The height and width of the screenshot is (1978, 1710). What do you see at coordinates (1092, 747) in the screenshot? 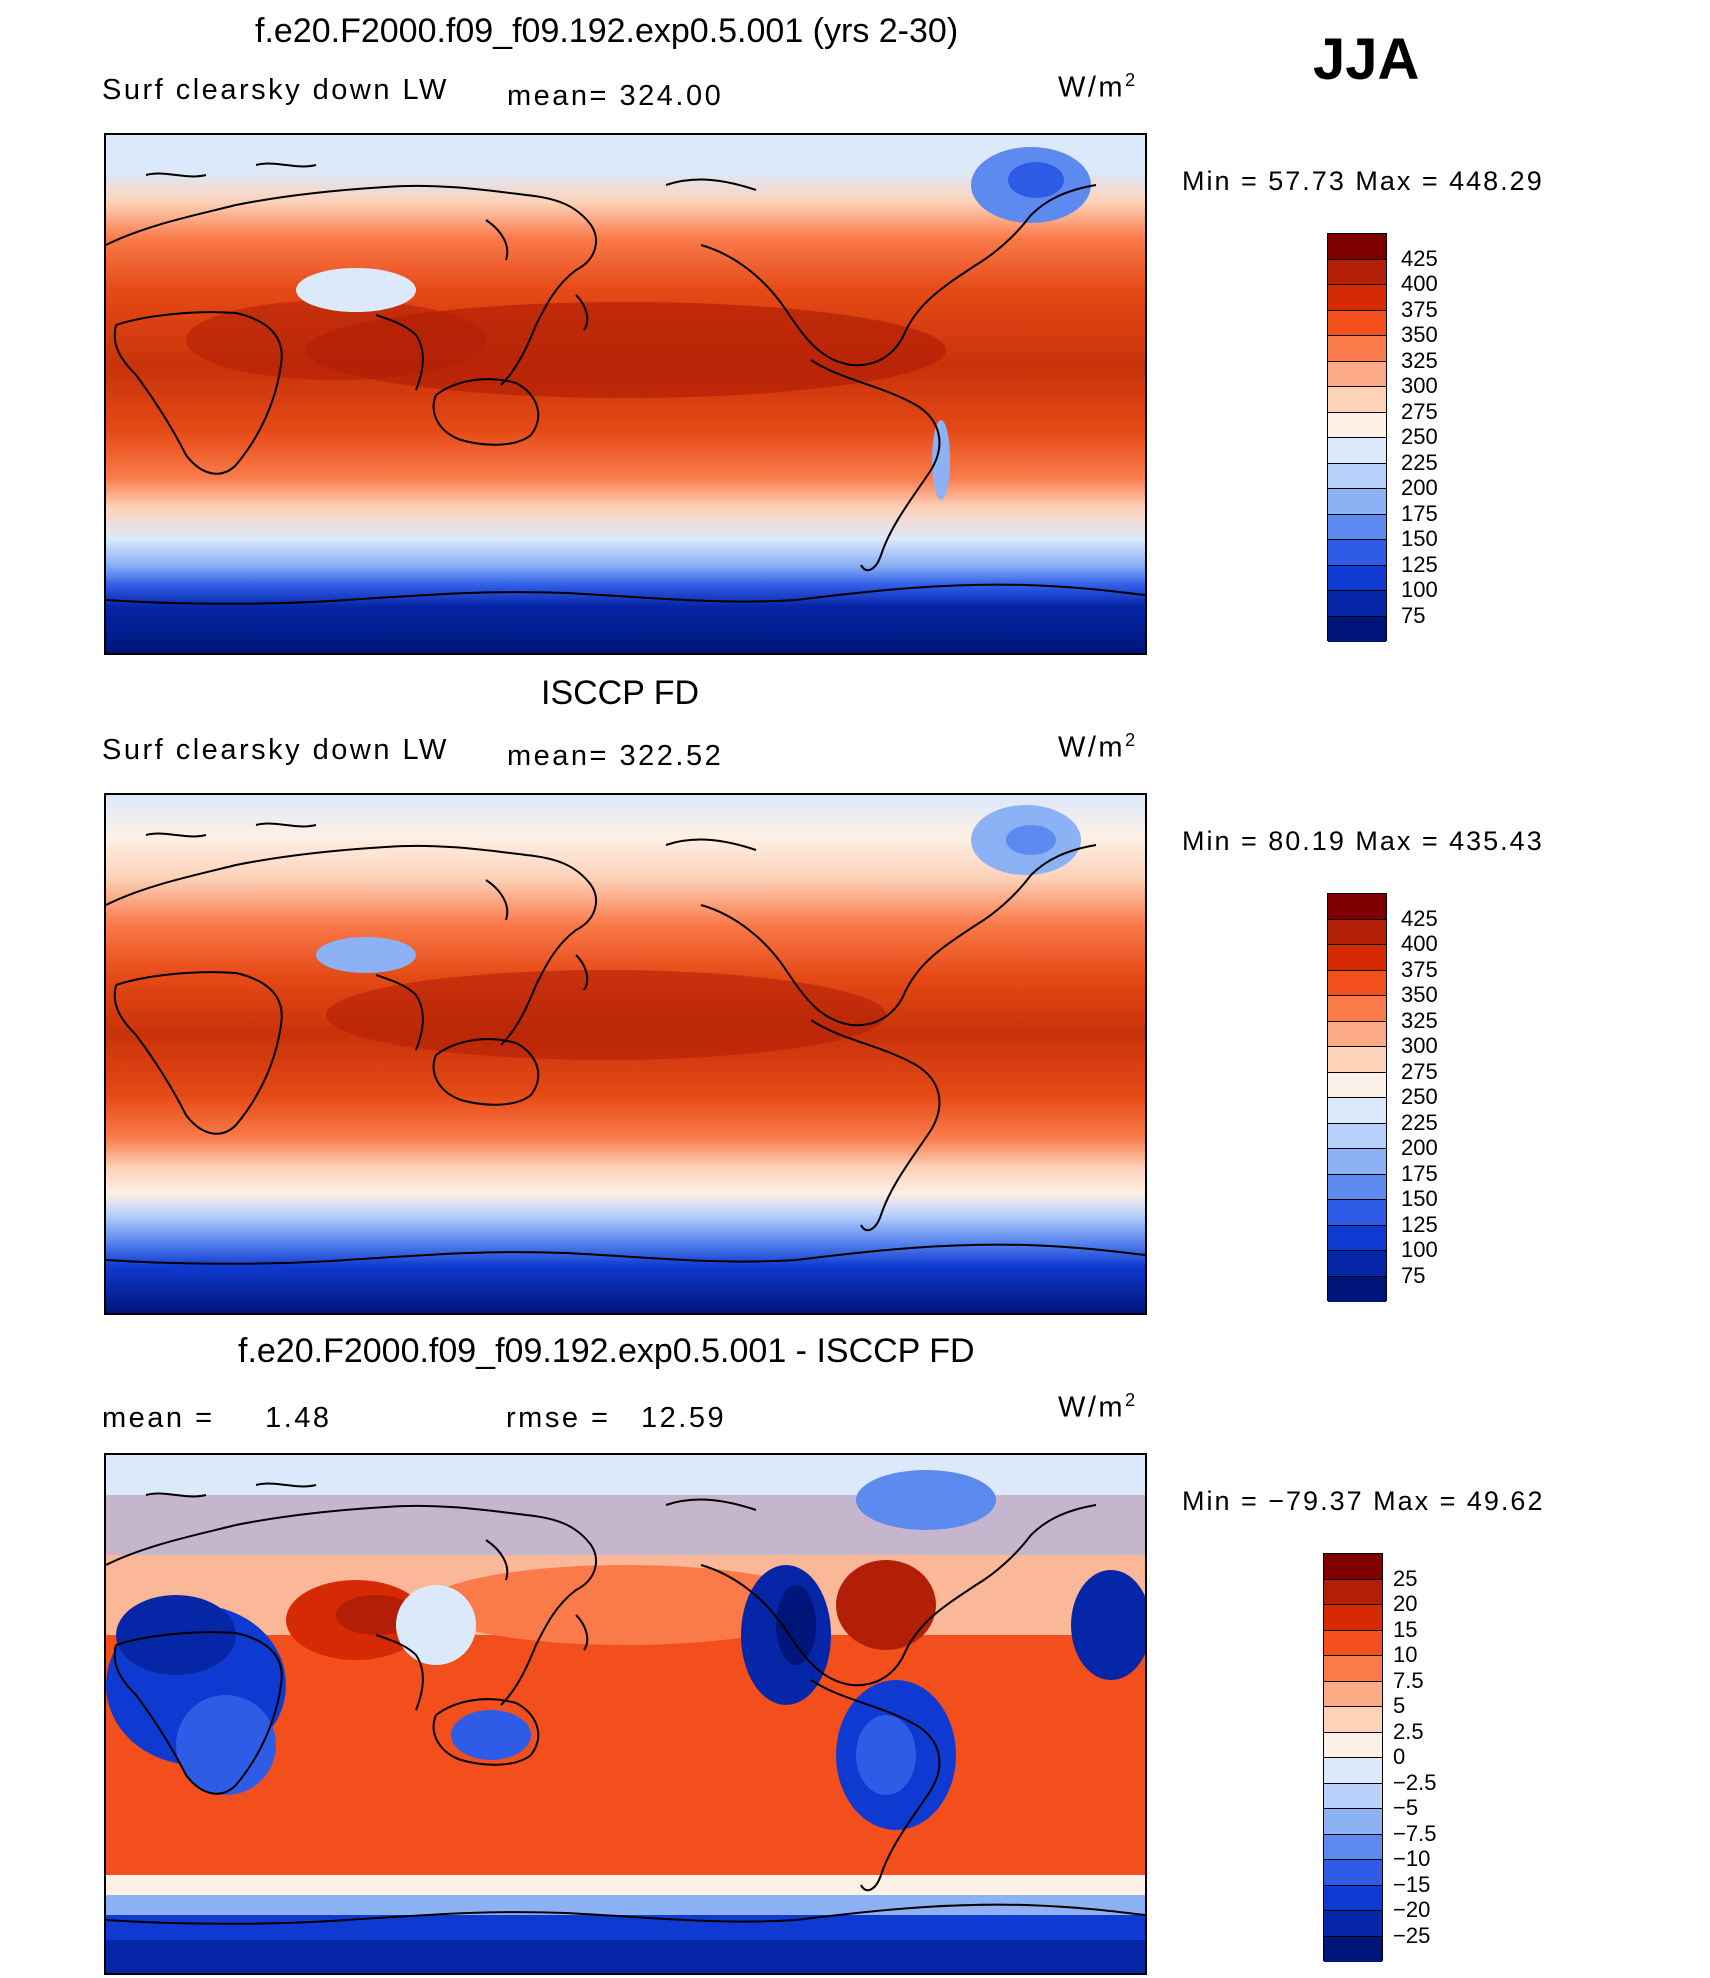
I see `panel2-units-base: W/m` at bounding box center [1092, 747].